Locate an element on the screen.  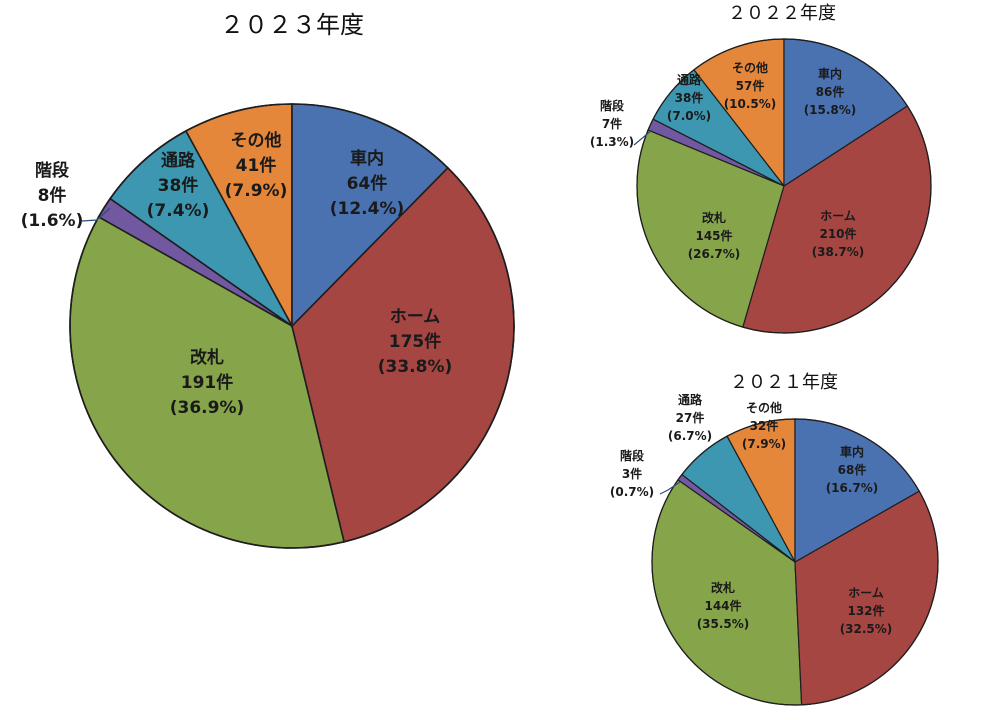
slice-label-2023-1: ホーム 175件(33.8%) is located at coordinates (415, 342).